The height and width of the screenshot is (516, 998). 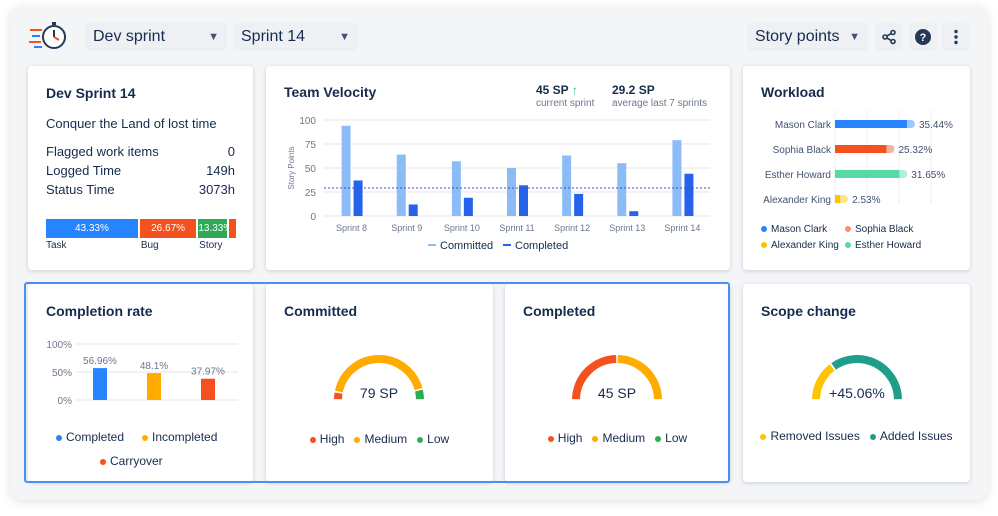 I want to click on help-button: ?, so click(x=923, y=37).